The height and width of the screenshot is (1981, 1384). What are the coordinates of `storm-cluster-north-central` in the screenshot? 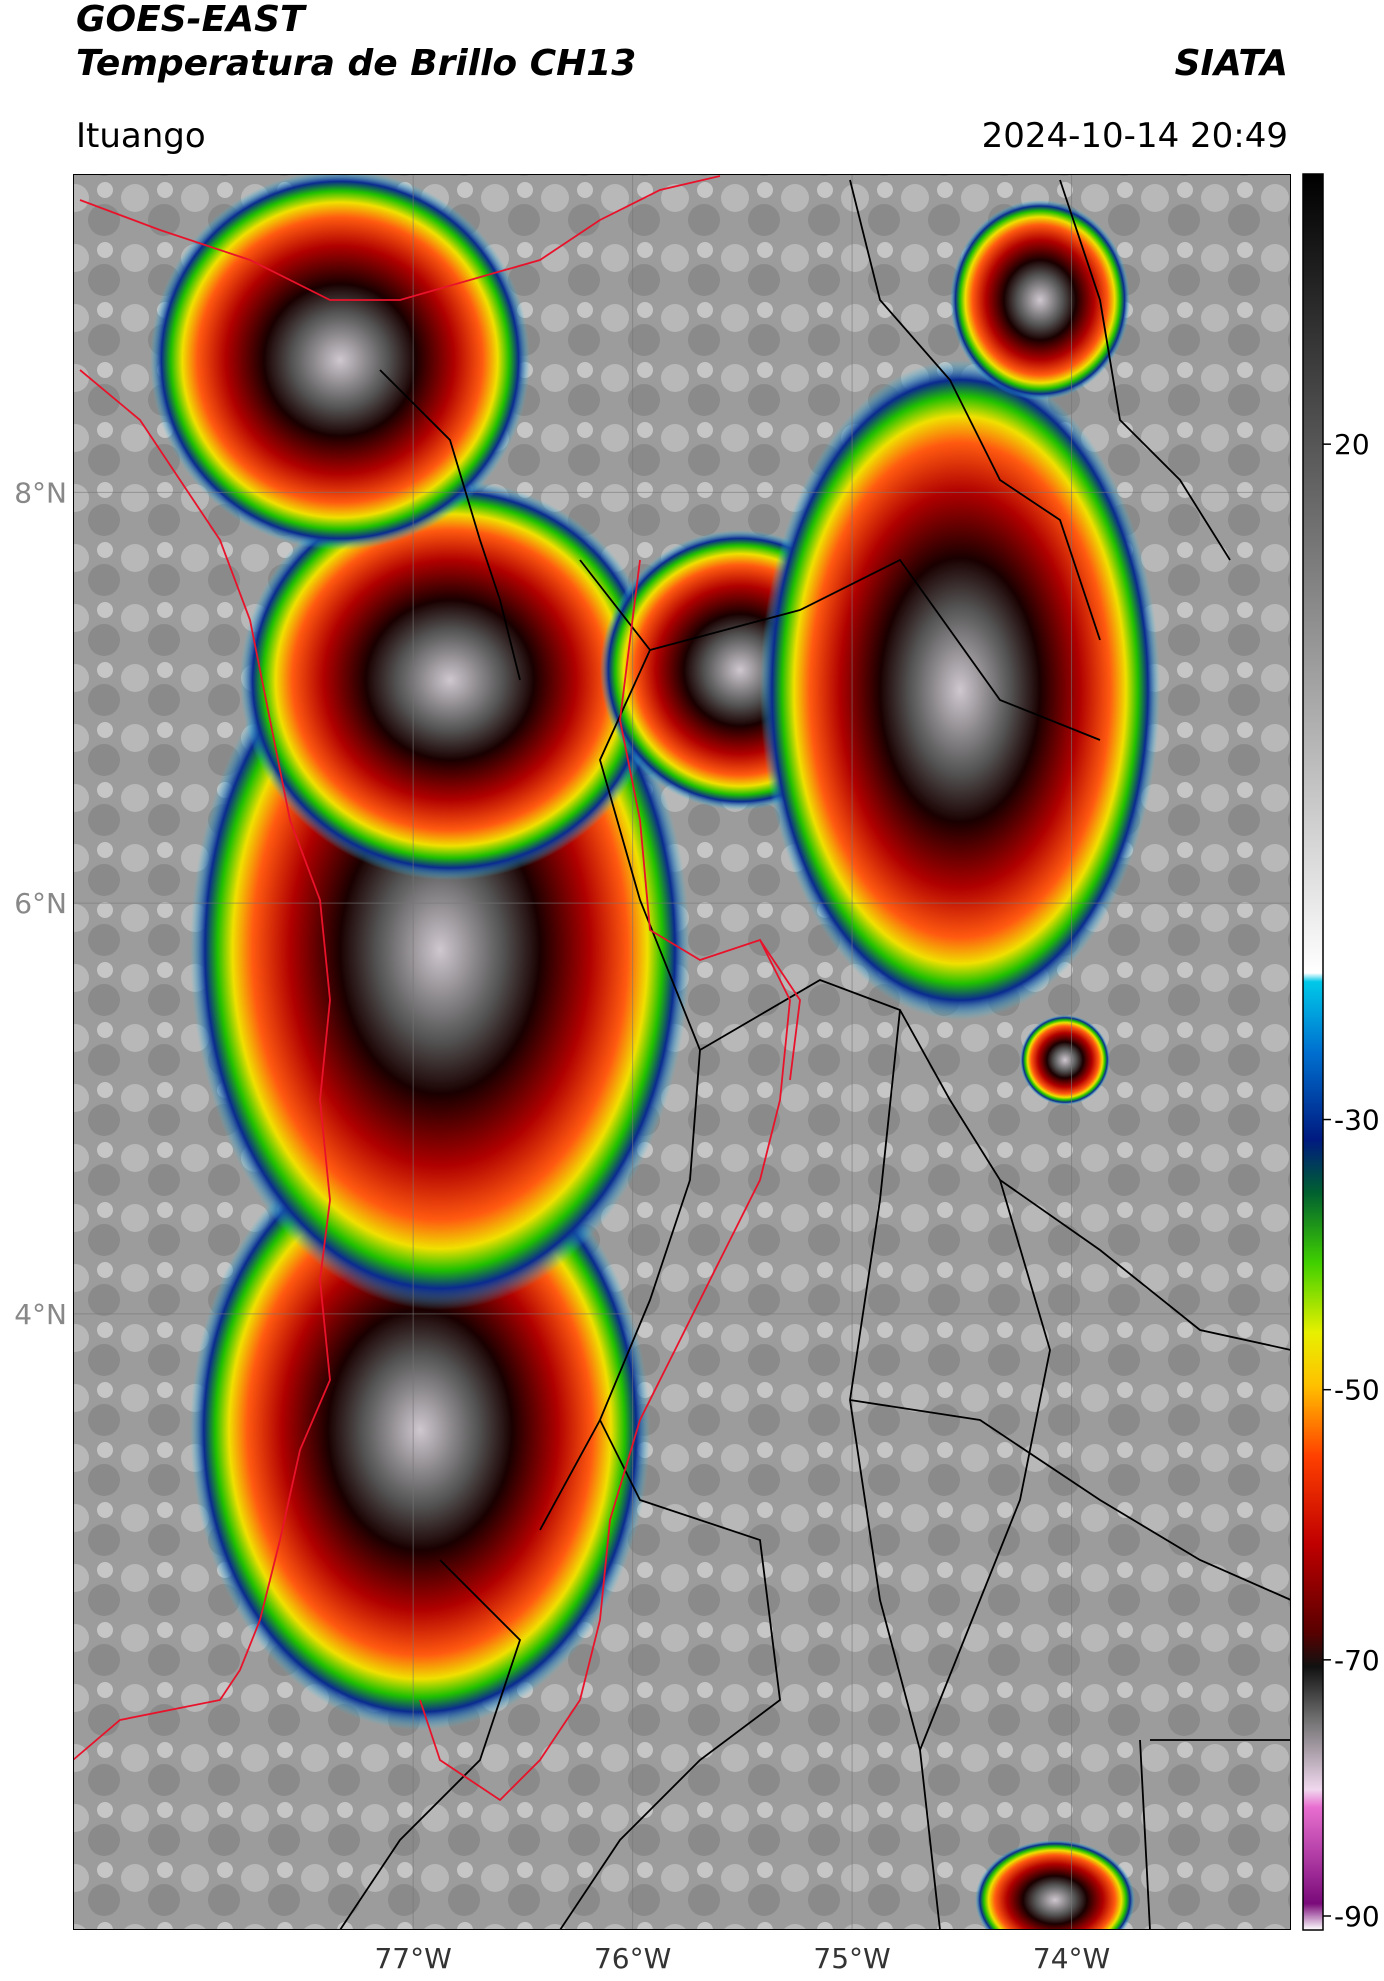 It's located at (450, 680).